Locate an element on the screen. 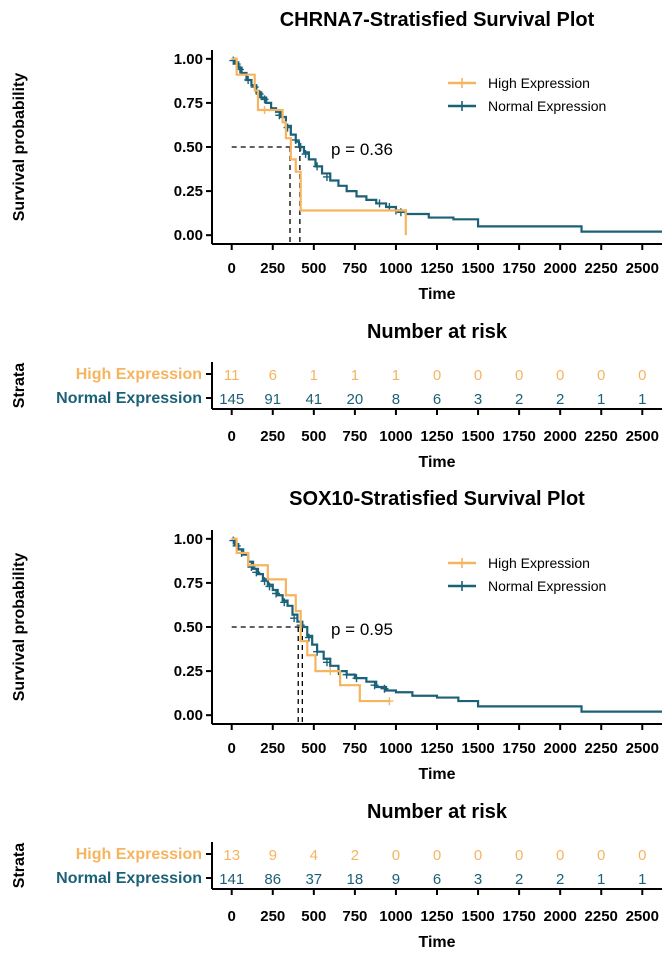 The image size is (672, 960). x-tick-label: 1500 is located at coordinates (477, 748).